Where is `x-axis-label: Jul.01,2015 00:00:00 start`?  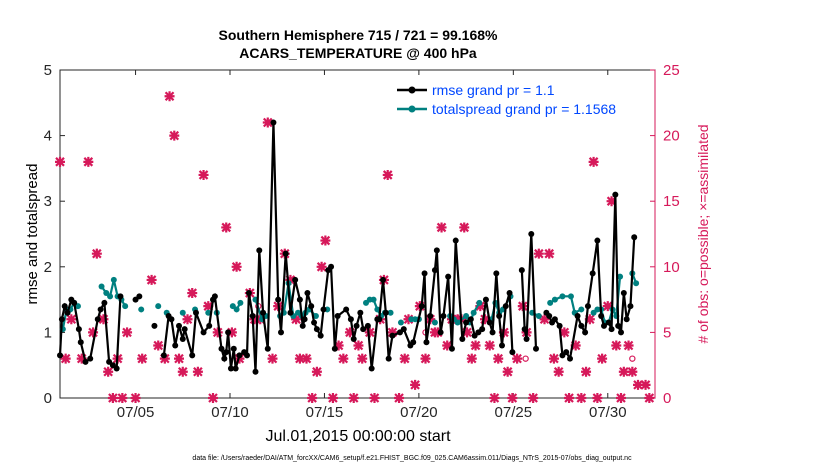 x-axis-label: Jul.01,2015 00:00:00 start is located at coordinates (358, 436).